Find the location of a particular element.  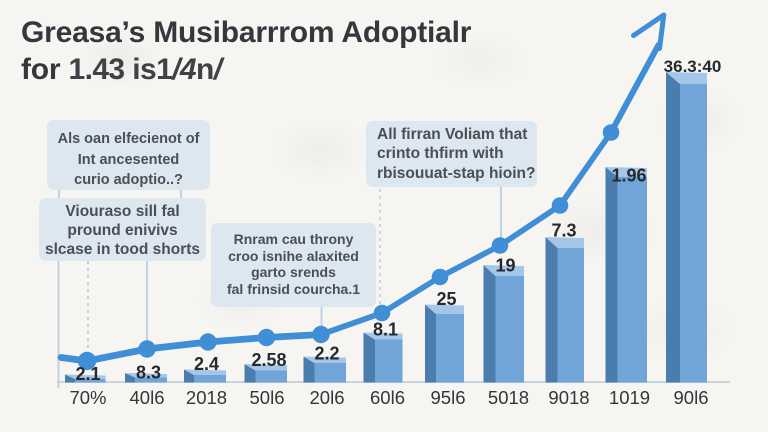

svg-text: 90l6 is located at coordinates (691, 397).